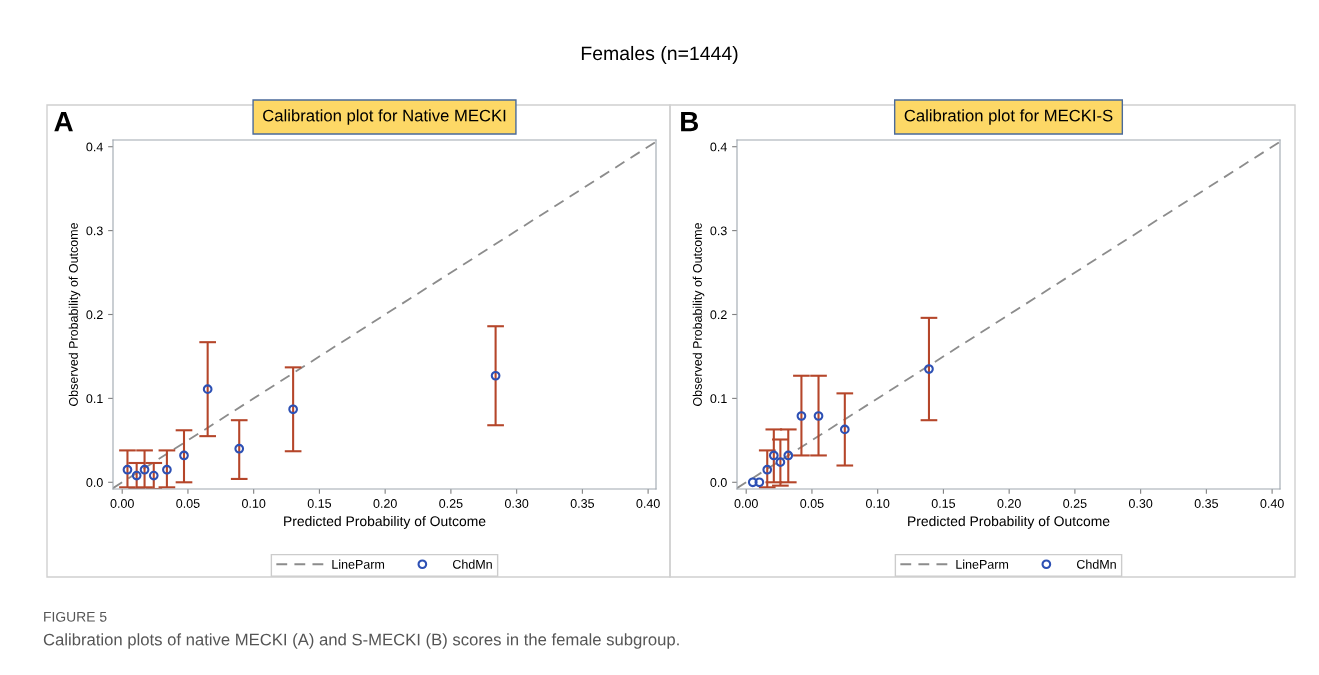 This screenshot has width=1319, height=675. Describe the element at coordinates (384, 117) in the screenshot. I see `chart-title: Calibration plot for Native MECKI` at that location.